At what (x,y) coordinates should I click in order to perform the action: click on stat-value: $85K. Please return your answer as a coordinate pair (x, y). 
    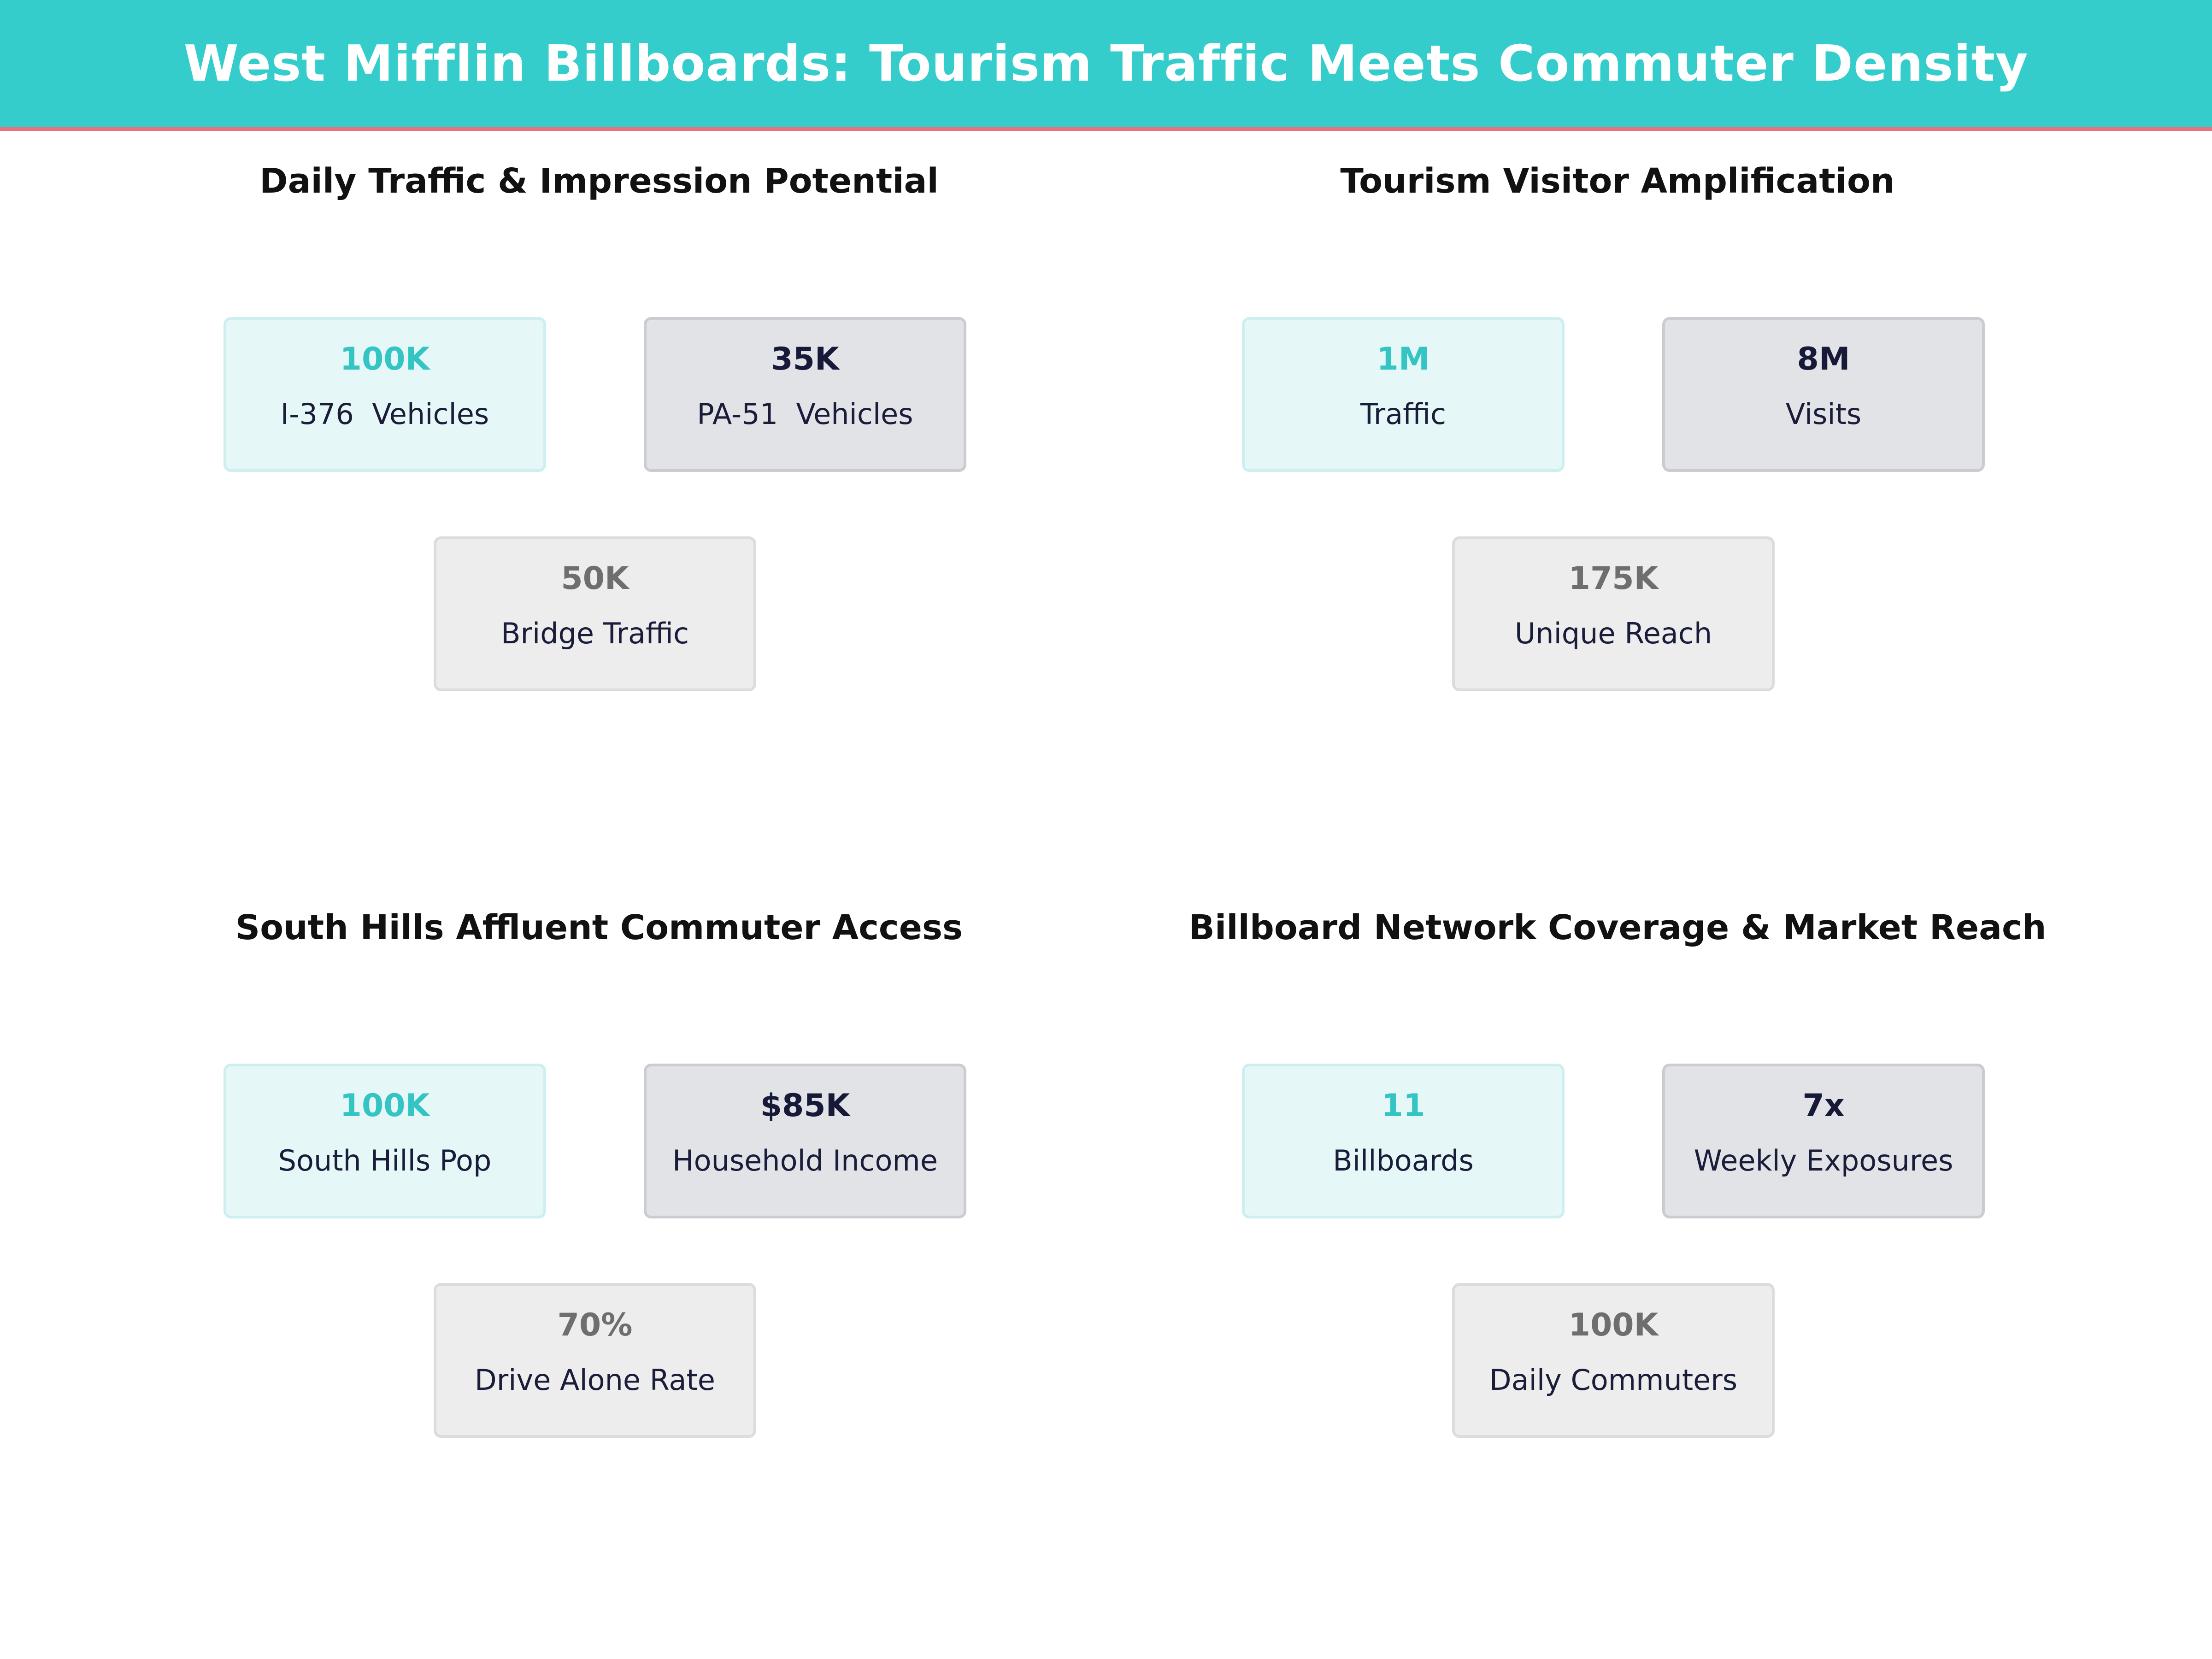
    Looking at the image, I should click on (805, 1106).